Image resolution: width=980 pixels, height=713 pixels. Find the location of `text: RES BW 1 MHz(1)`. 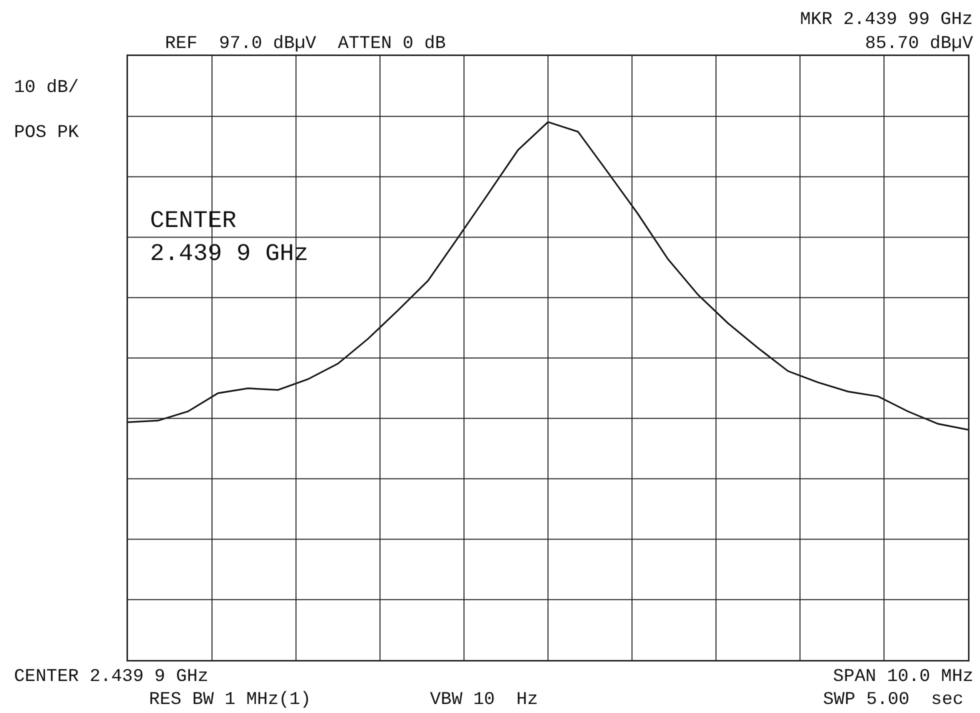

text: RES BW 1 MHz(1) is located at coordinates (230, 700).